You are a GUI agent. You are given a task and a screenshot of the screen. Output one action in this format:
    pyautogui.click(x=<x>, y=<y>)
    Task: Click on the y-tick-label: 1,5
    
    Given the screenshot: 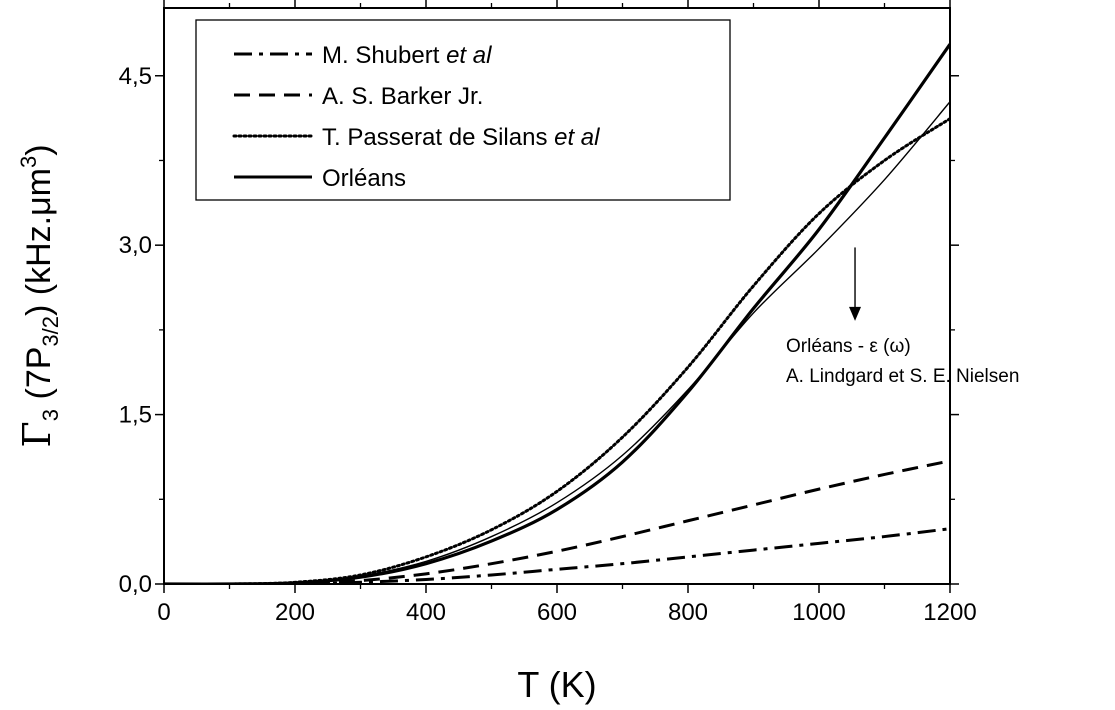 What is the action you would take?
    pyautogui.click(x=135, y=415)
    